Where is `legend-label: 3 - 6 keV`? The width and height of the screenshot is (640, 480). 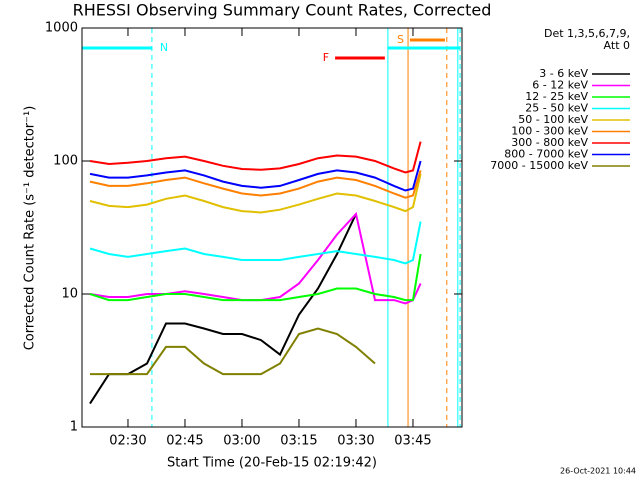
legend-label: 3 - 6 keV is located at coordinates (563, 73).